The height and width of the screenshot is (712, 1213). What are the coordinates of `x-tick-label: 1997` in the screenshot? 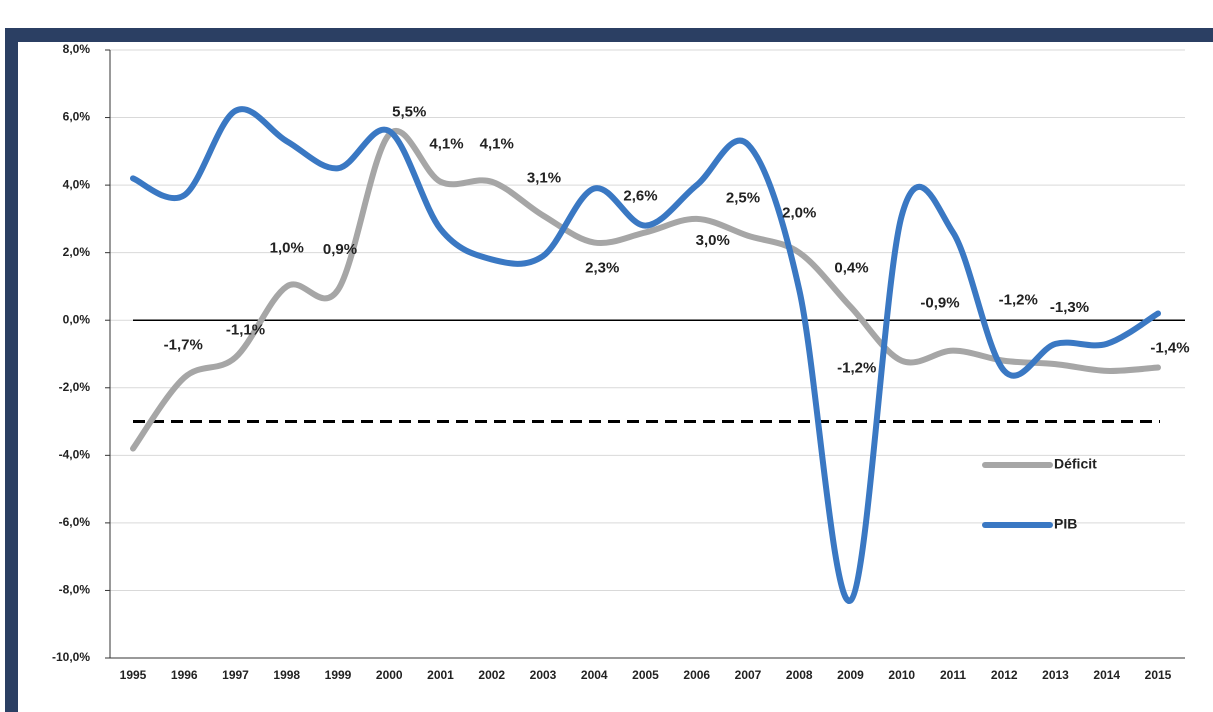 It's located at (235, 675).